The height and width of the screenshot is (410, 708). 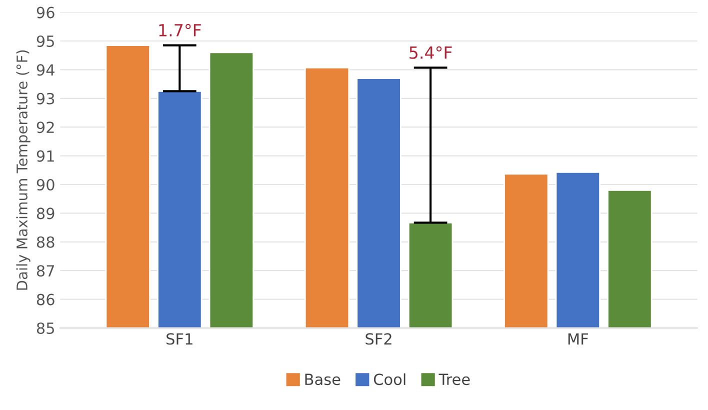 I want to click on legend-label: Tree, so click(x=454, y=380).